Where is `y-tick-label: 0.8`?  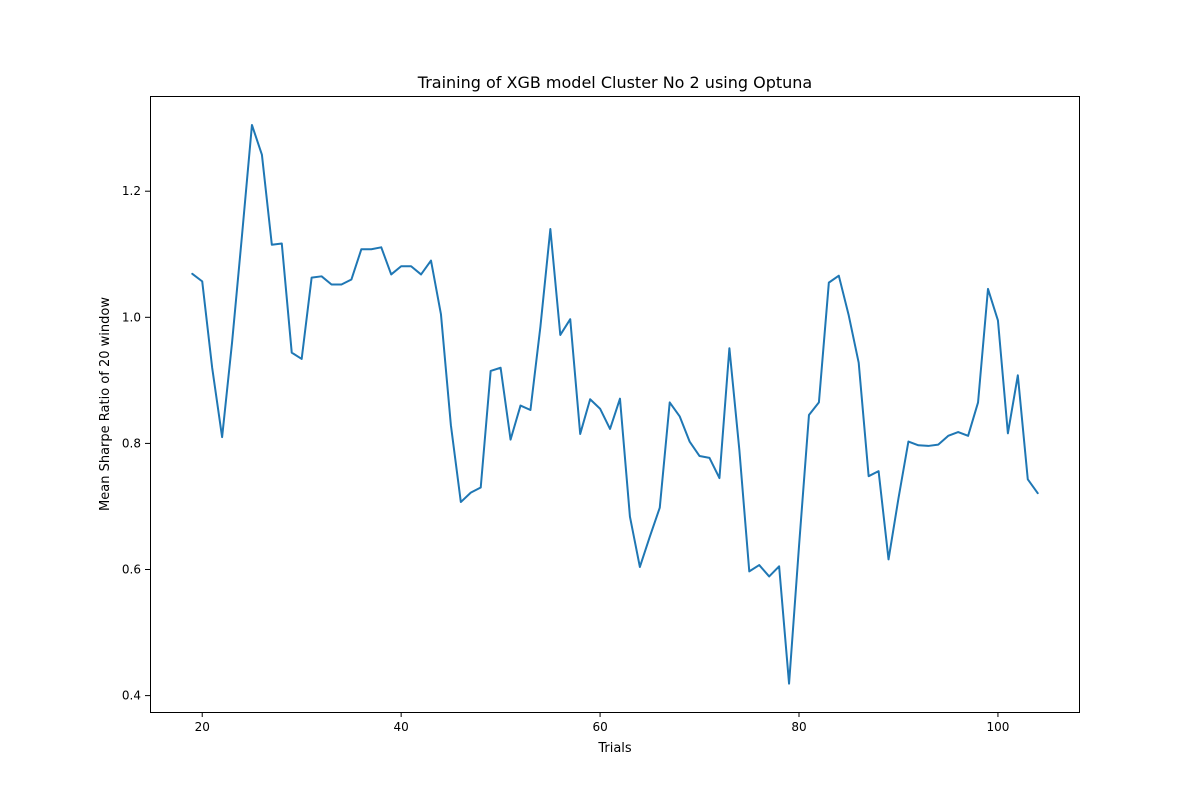 y-tick-label: 0.8 is located at coordinates (131, 443).